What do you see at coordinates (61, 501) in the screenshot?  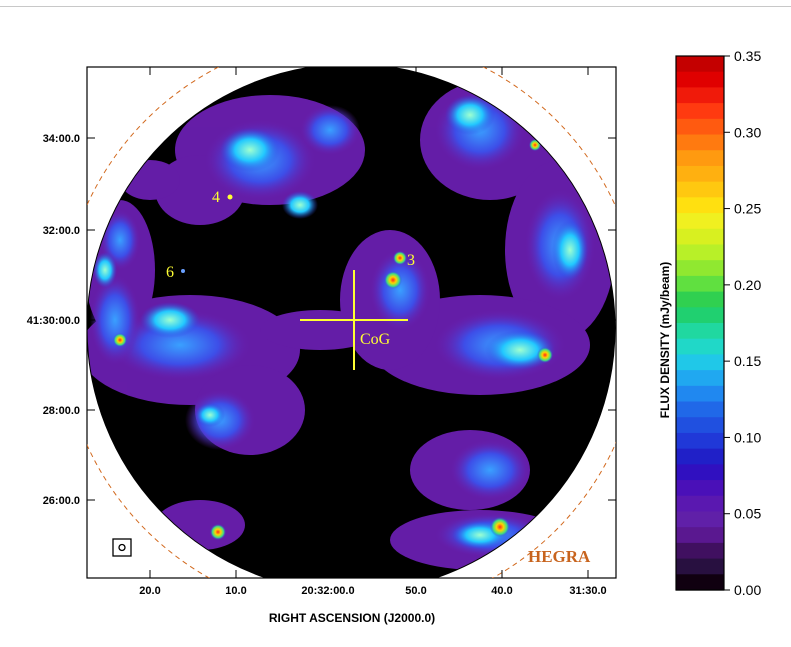 I see `dec-tick: 26:00.0` at bounding box center [61, 501].